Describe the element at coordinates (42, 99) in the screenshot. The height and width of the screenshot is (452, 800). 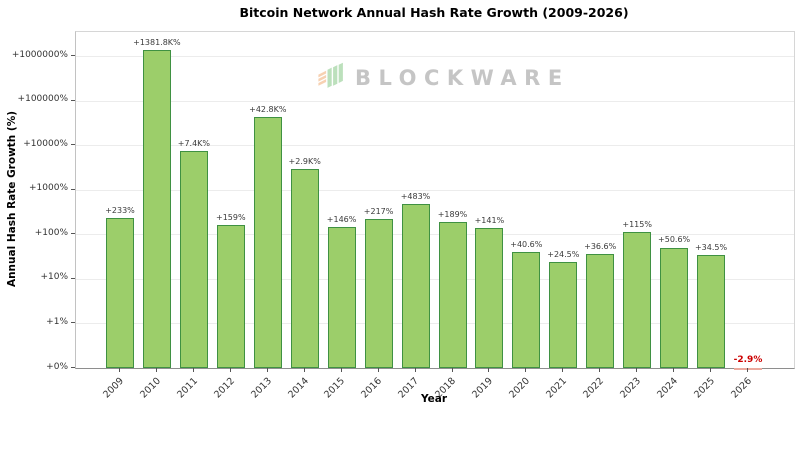
I see `y-tick-label: +100000%` at that location.